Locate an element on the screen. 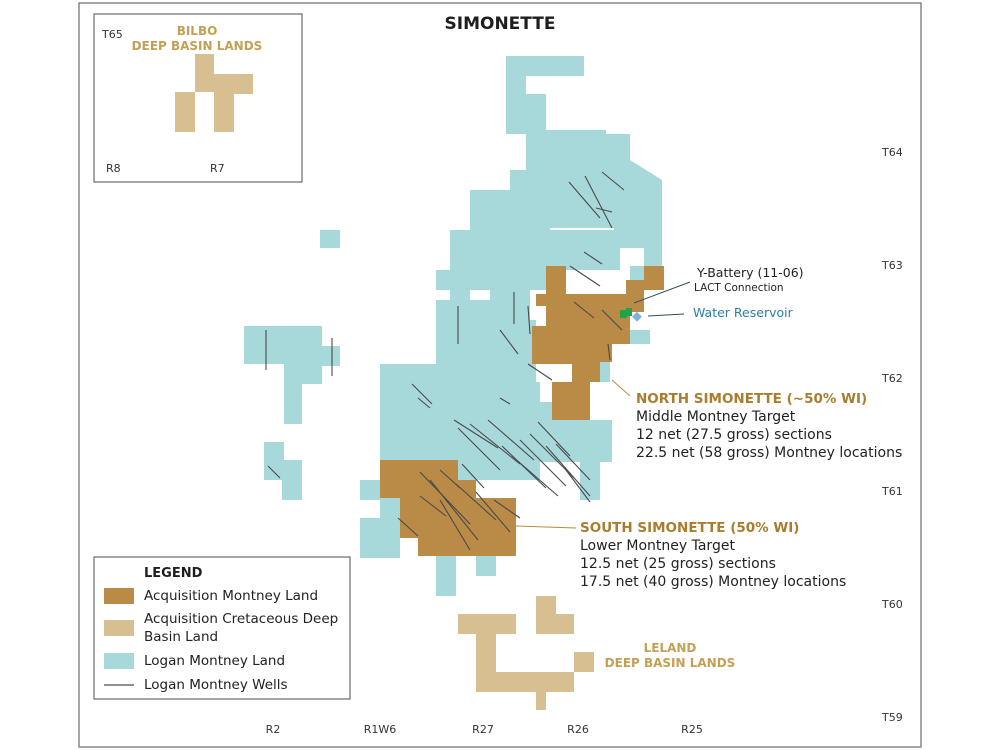  inset-township-label: T65 is located at coordinates (112, 34).